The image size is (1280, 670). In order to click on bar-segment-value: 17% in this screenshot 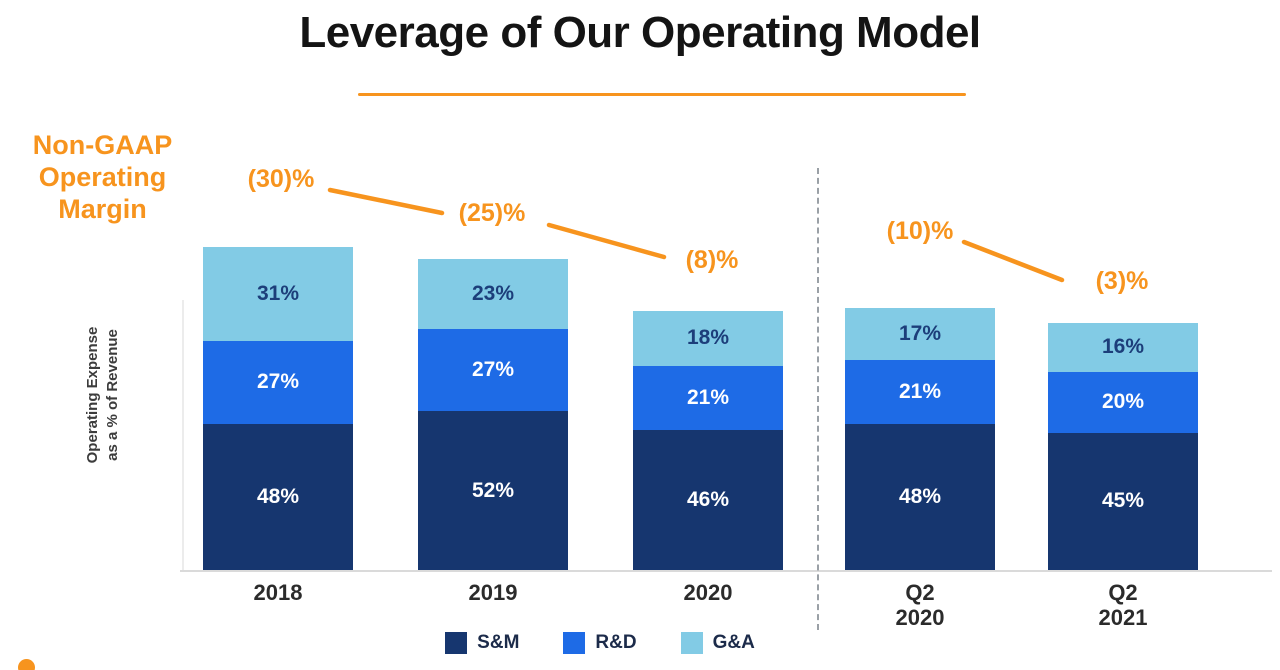, I will do `click(920, 333)`.